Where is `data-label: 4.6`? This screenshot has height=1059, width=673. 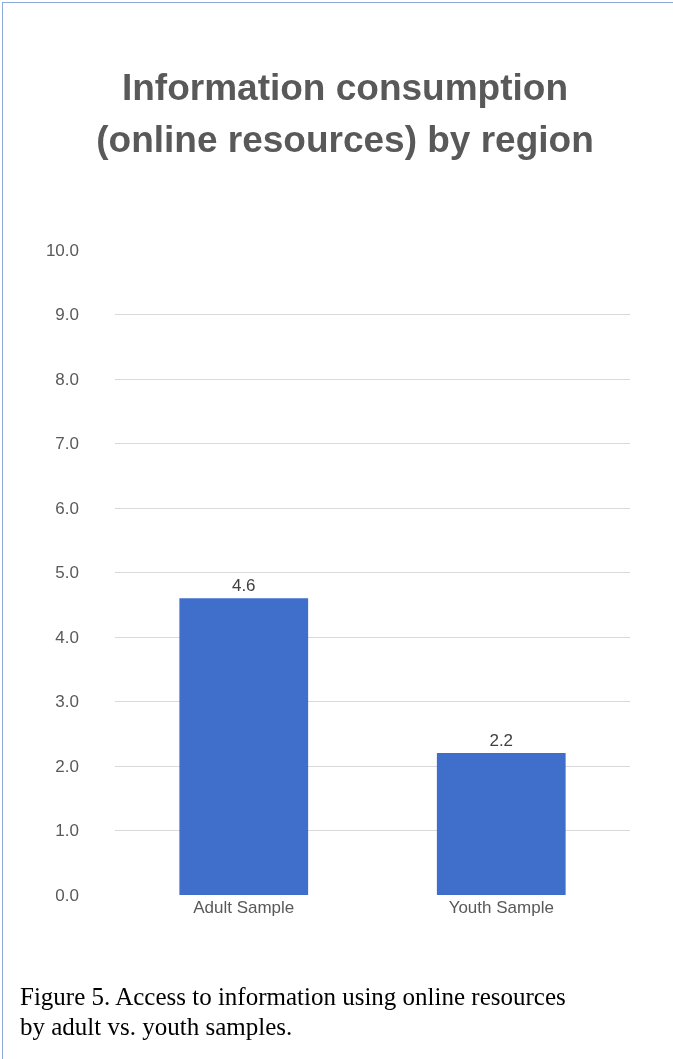 data-label: 4.6 is located at coordinates (243, 586).